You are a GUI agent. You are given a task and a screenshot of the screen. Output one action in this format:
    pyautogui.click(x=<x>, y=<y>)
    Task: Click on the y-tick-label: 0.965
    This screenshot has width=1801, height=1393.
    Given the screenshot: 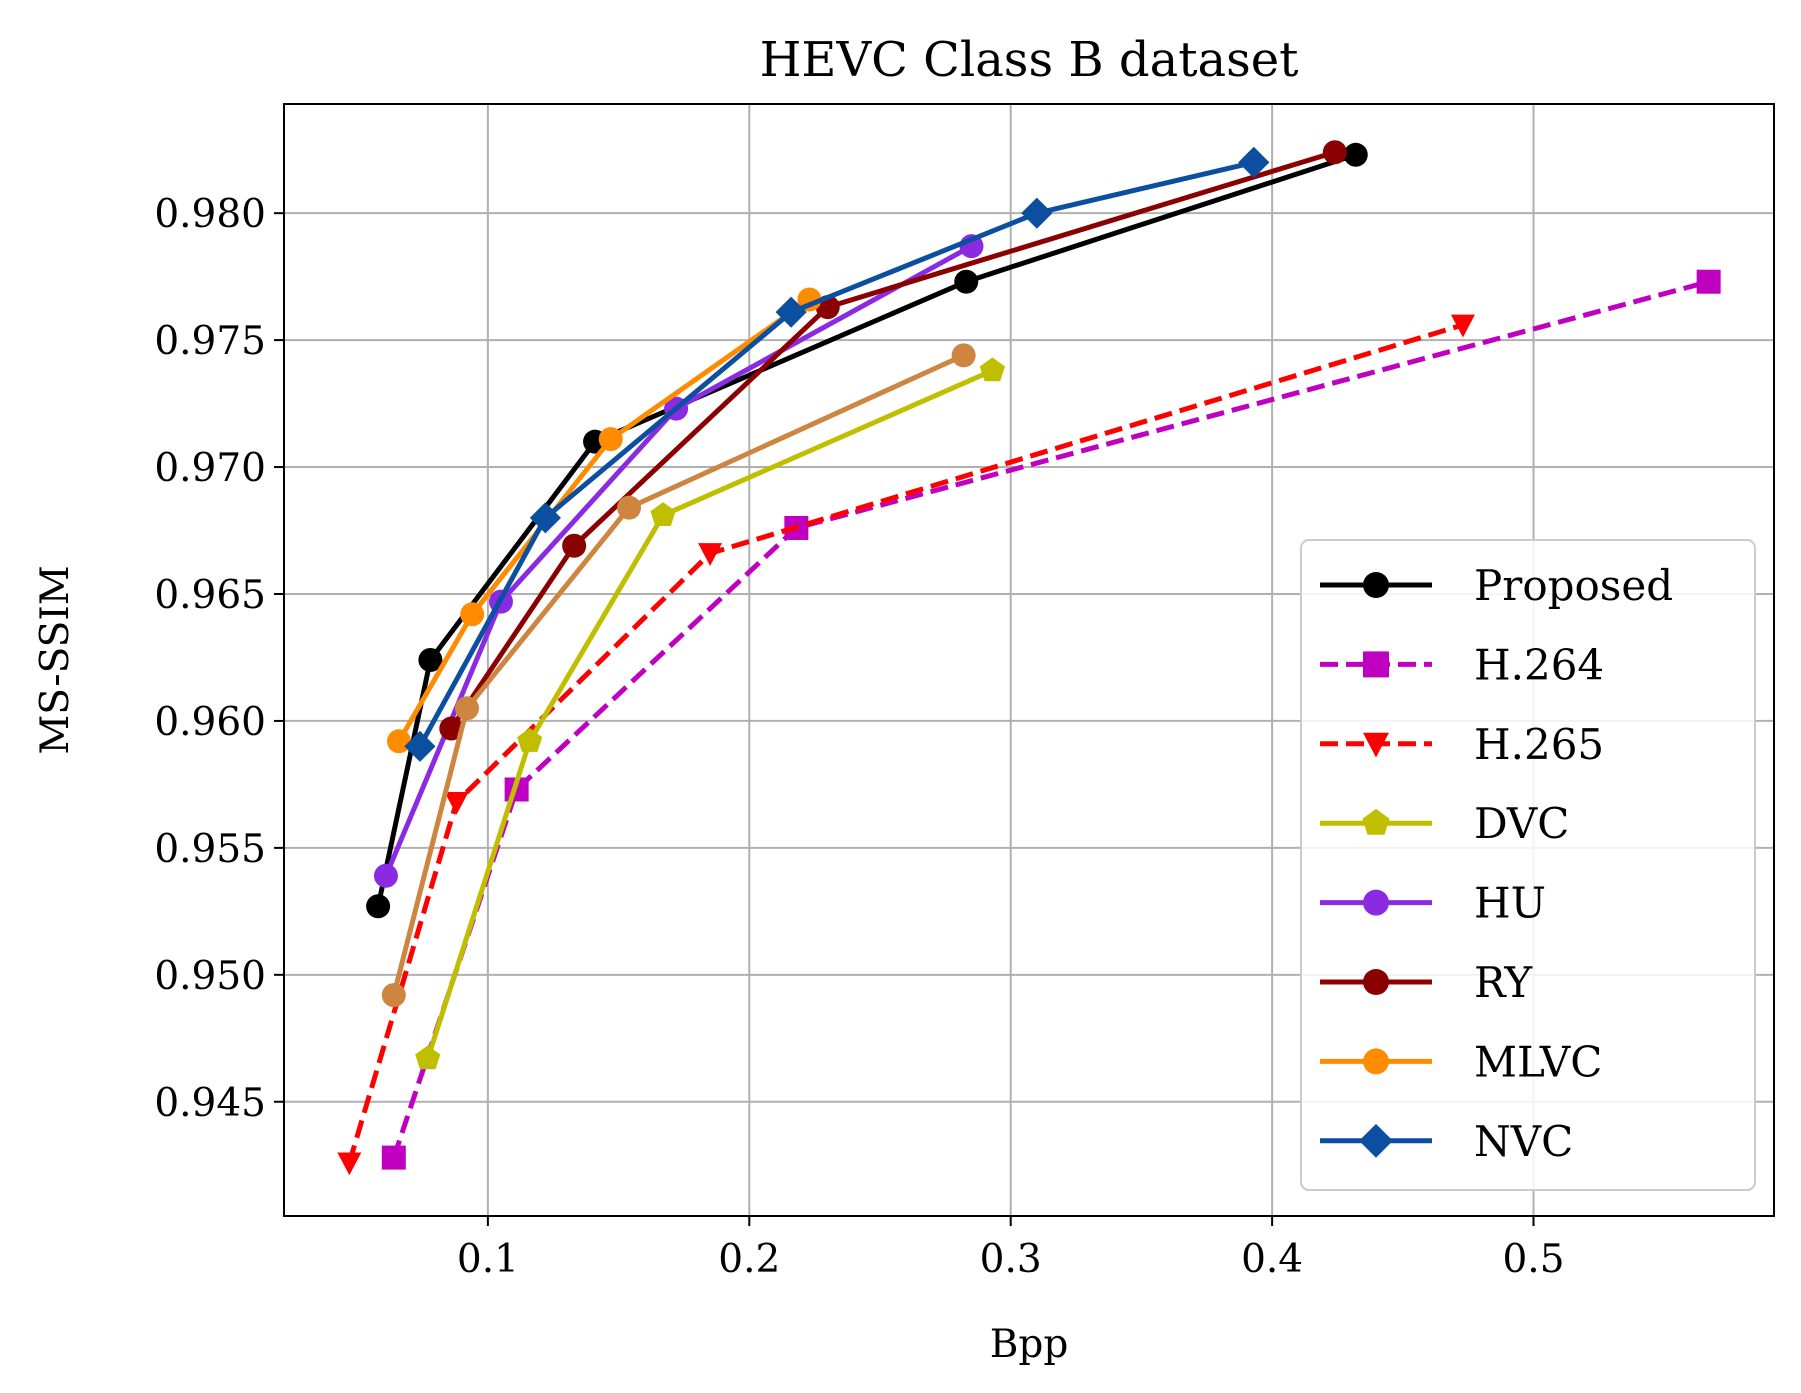 What is the action you would take?
    pyautogui.click(x=210, y=595)
    